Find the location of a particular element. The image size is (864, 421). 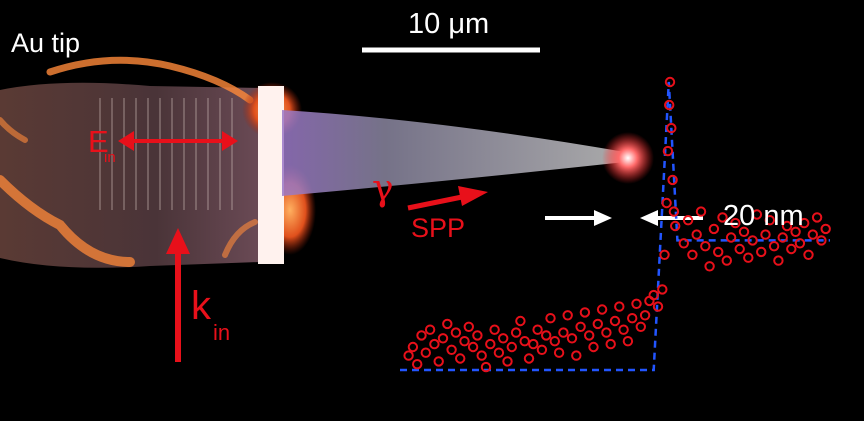

wavevector-label: k is located at coordinates (201, 306).